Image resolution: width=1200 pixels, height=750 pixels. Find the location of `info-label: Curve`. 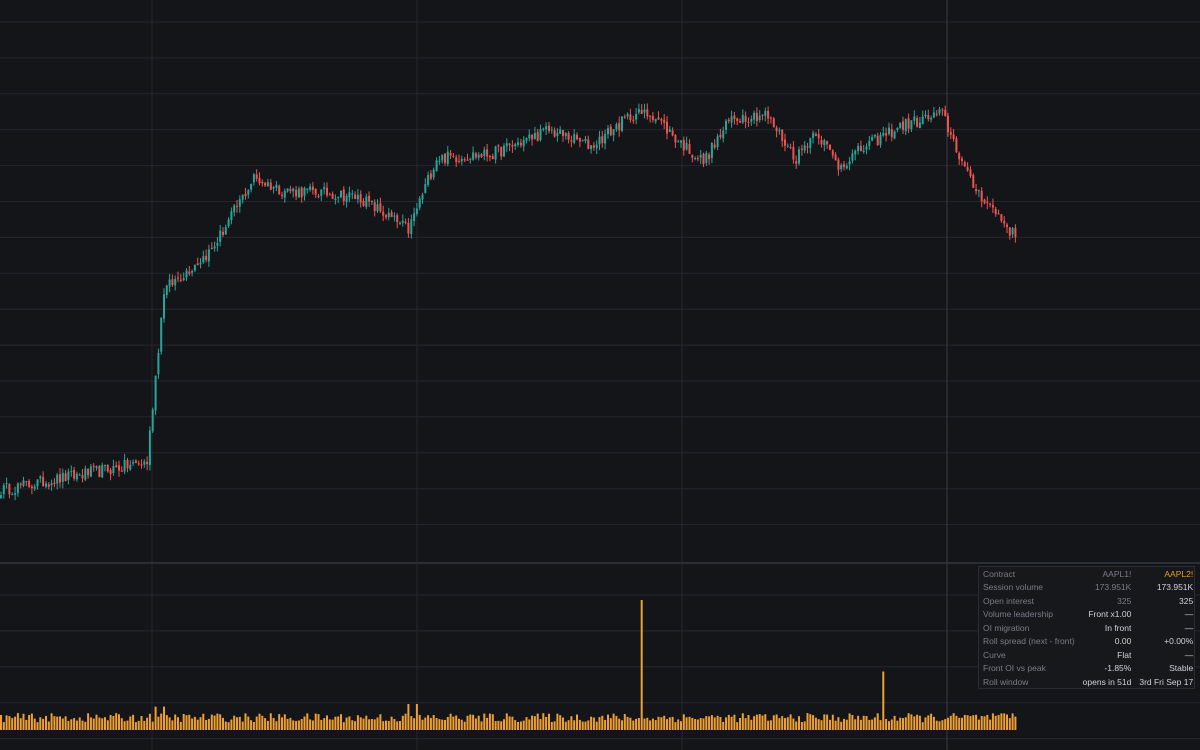

info-label: Curve is located at coordinates (994, 654).